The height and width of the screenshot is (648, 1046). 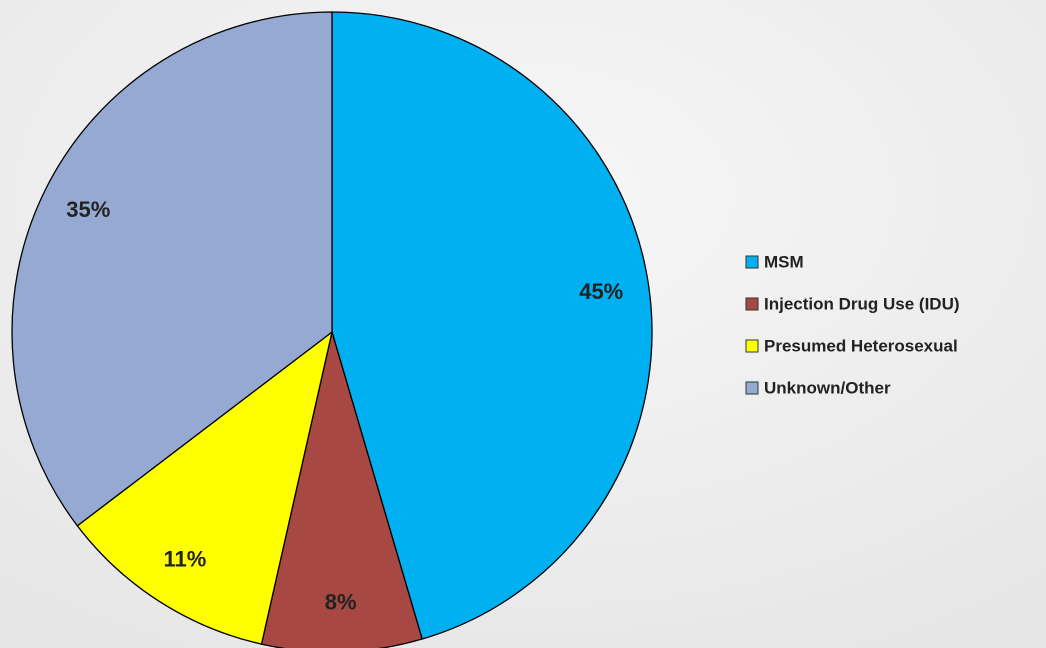 What do you see at coordinates (88, 209) in the screenshot?
I see `data-label: 35%` at bounding box center [88, 209].